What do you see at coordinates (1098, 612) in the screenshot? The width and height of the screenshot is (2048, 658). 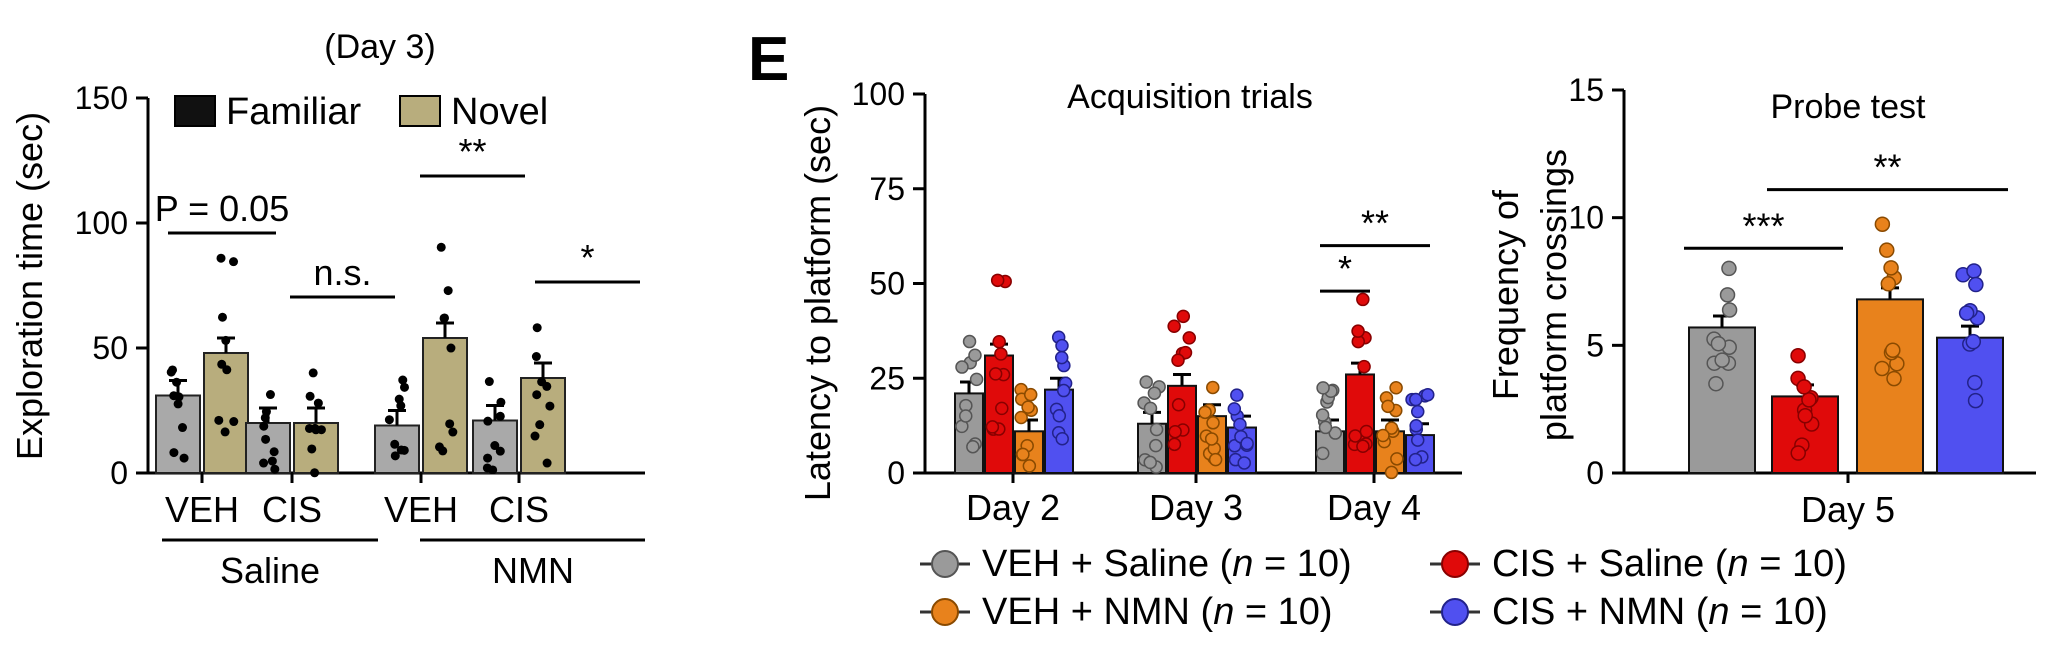 I see `legend-label-prefix: VEH + NMN (` at bounding box center [1098, 612].